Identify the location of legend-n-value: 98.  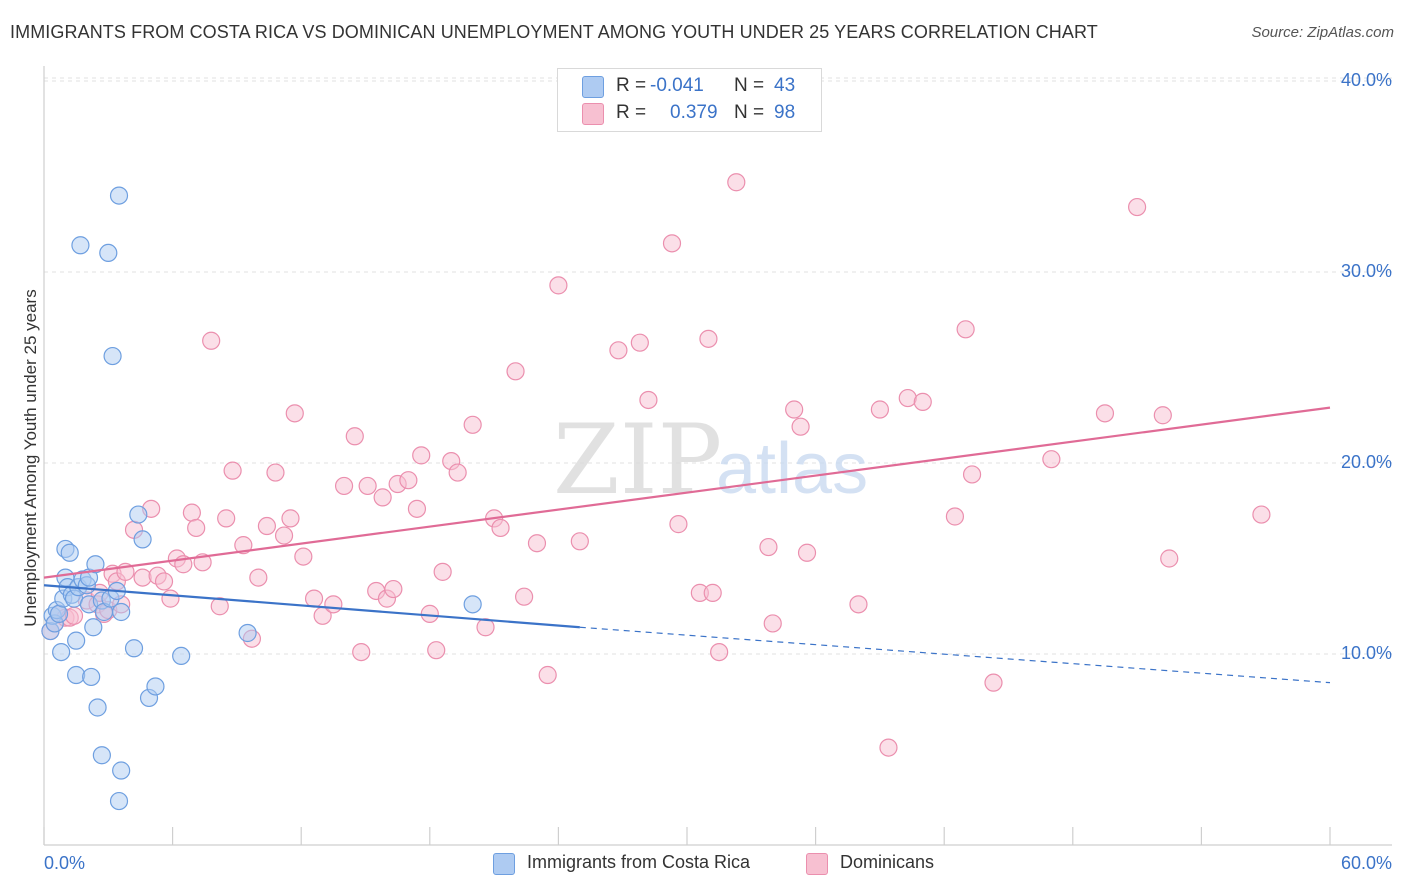
(785, 112).